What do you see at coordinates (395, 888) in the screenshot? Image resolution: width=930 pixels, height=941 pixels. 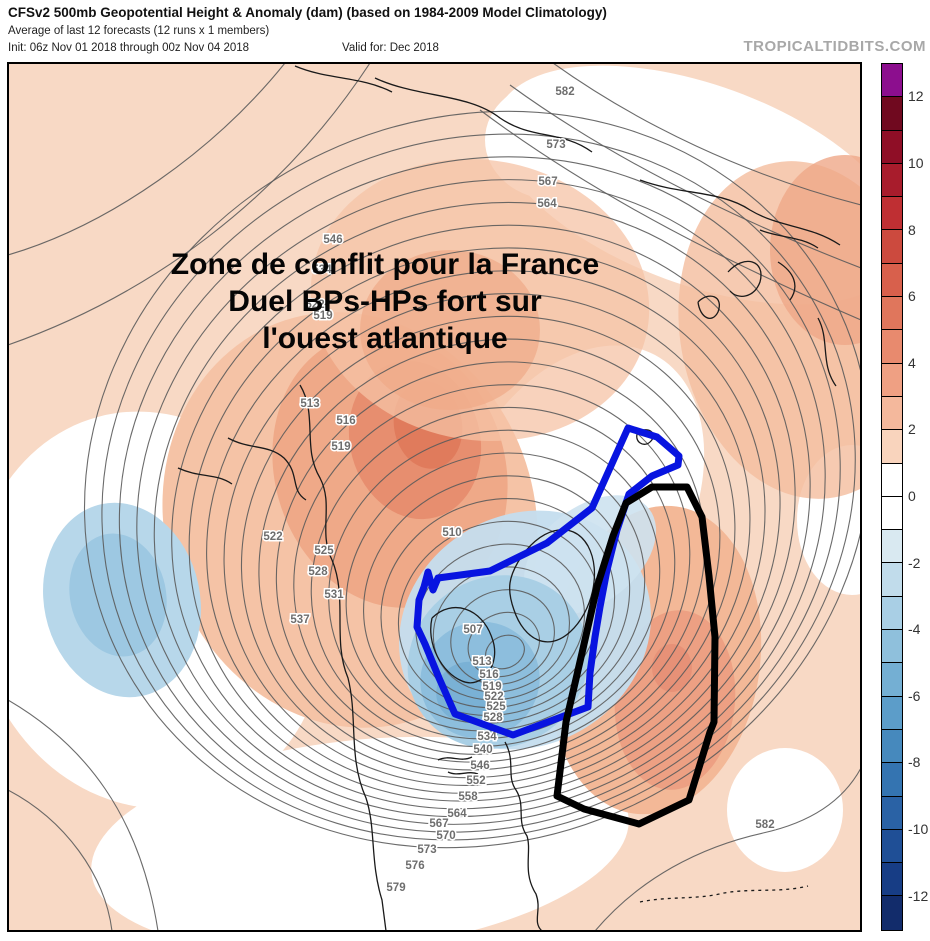 I see `contour-value-label: 579` at bounding box center [395, 888].